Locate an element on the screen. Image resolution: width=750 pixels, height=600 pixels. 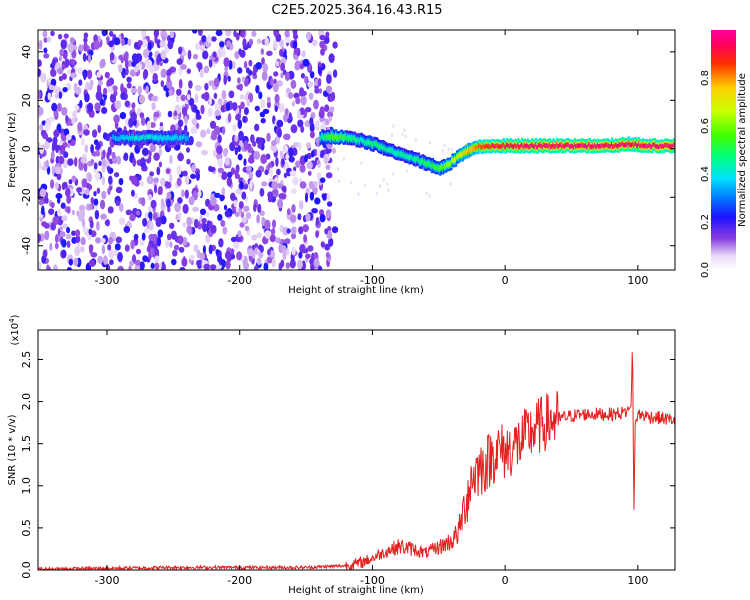
colorbar-tick-label: 0.2 is located at coordinates (705, 222).